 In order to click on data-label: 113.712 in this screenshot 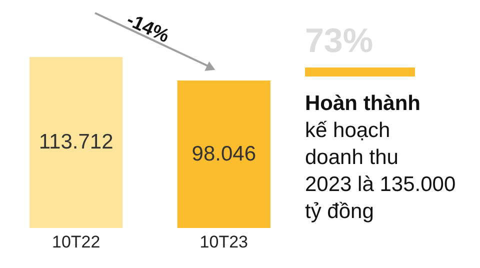, I will do `click(76, 142)`.